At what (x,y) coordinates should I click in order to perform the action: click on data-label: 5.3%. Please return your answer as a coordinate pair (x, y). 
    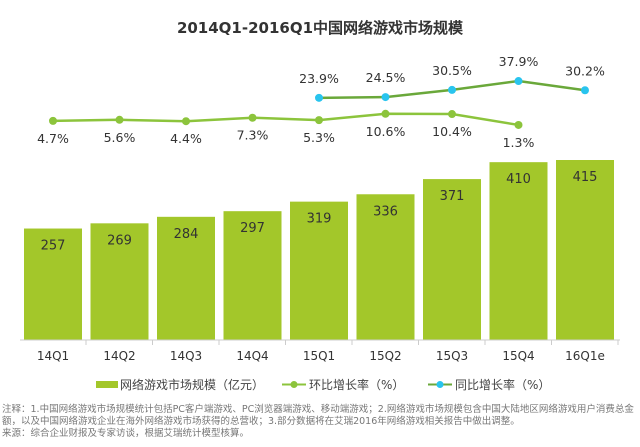
    Looking at the image, I should click on (319, 137).